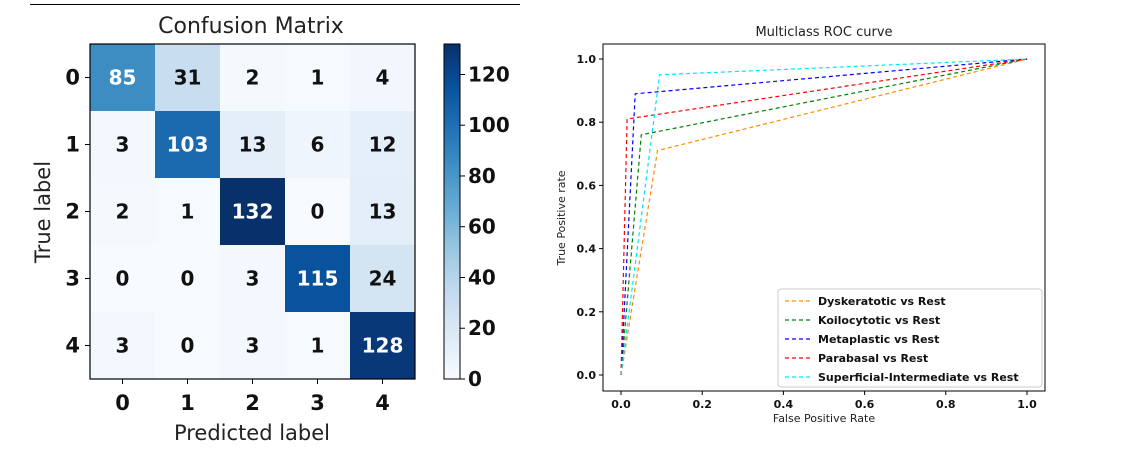 This screenshot has width=1121, height=452. Describe the element at coordinates (482, 328) in the screenshot. I see `colorbar-tick-label: 20` at that location.